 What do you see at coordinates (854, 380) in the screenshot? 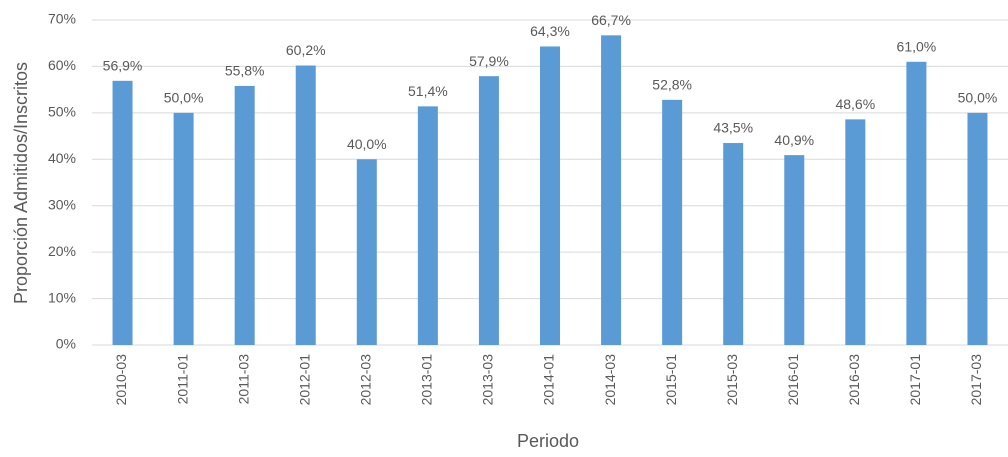
I see `x-tick-label: 2016-03` at bounding box center [854, 380].